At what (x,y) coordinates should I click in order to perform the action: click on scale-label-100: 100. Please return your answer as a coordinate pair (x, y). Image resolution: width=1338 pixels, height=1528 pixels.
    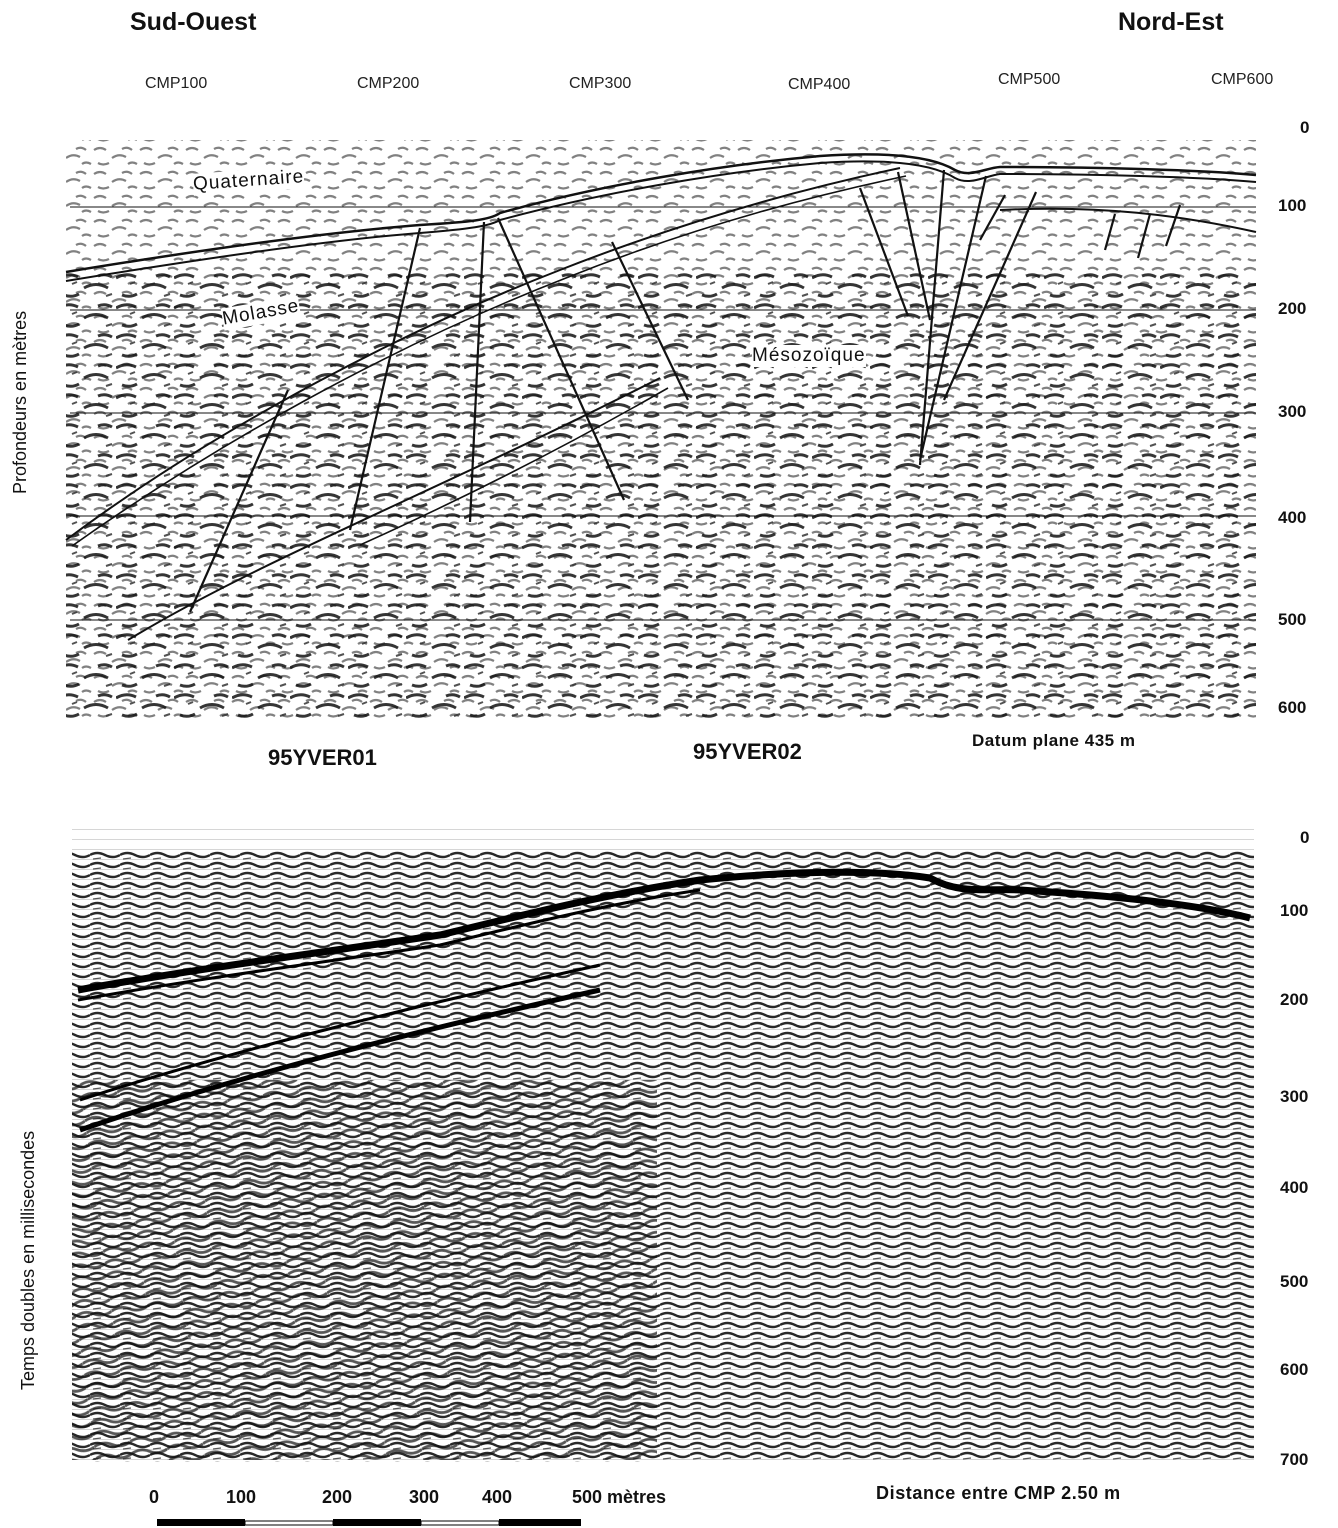
    Looking at the image, I should click on (241, 1497).